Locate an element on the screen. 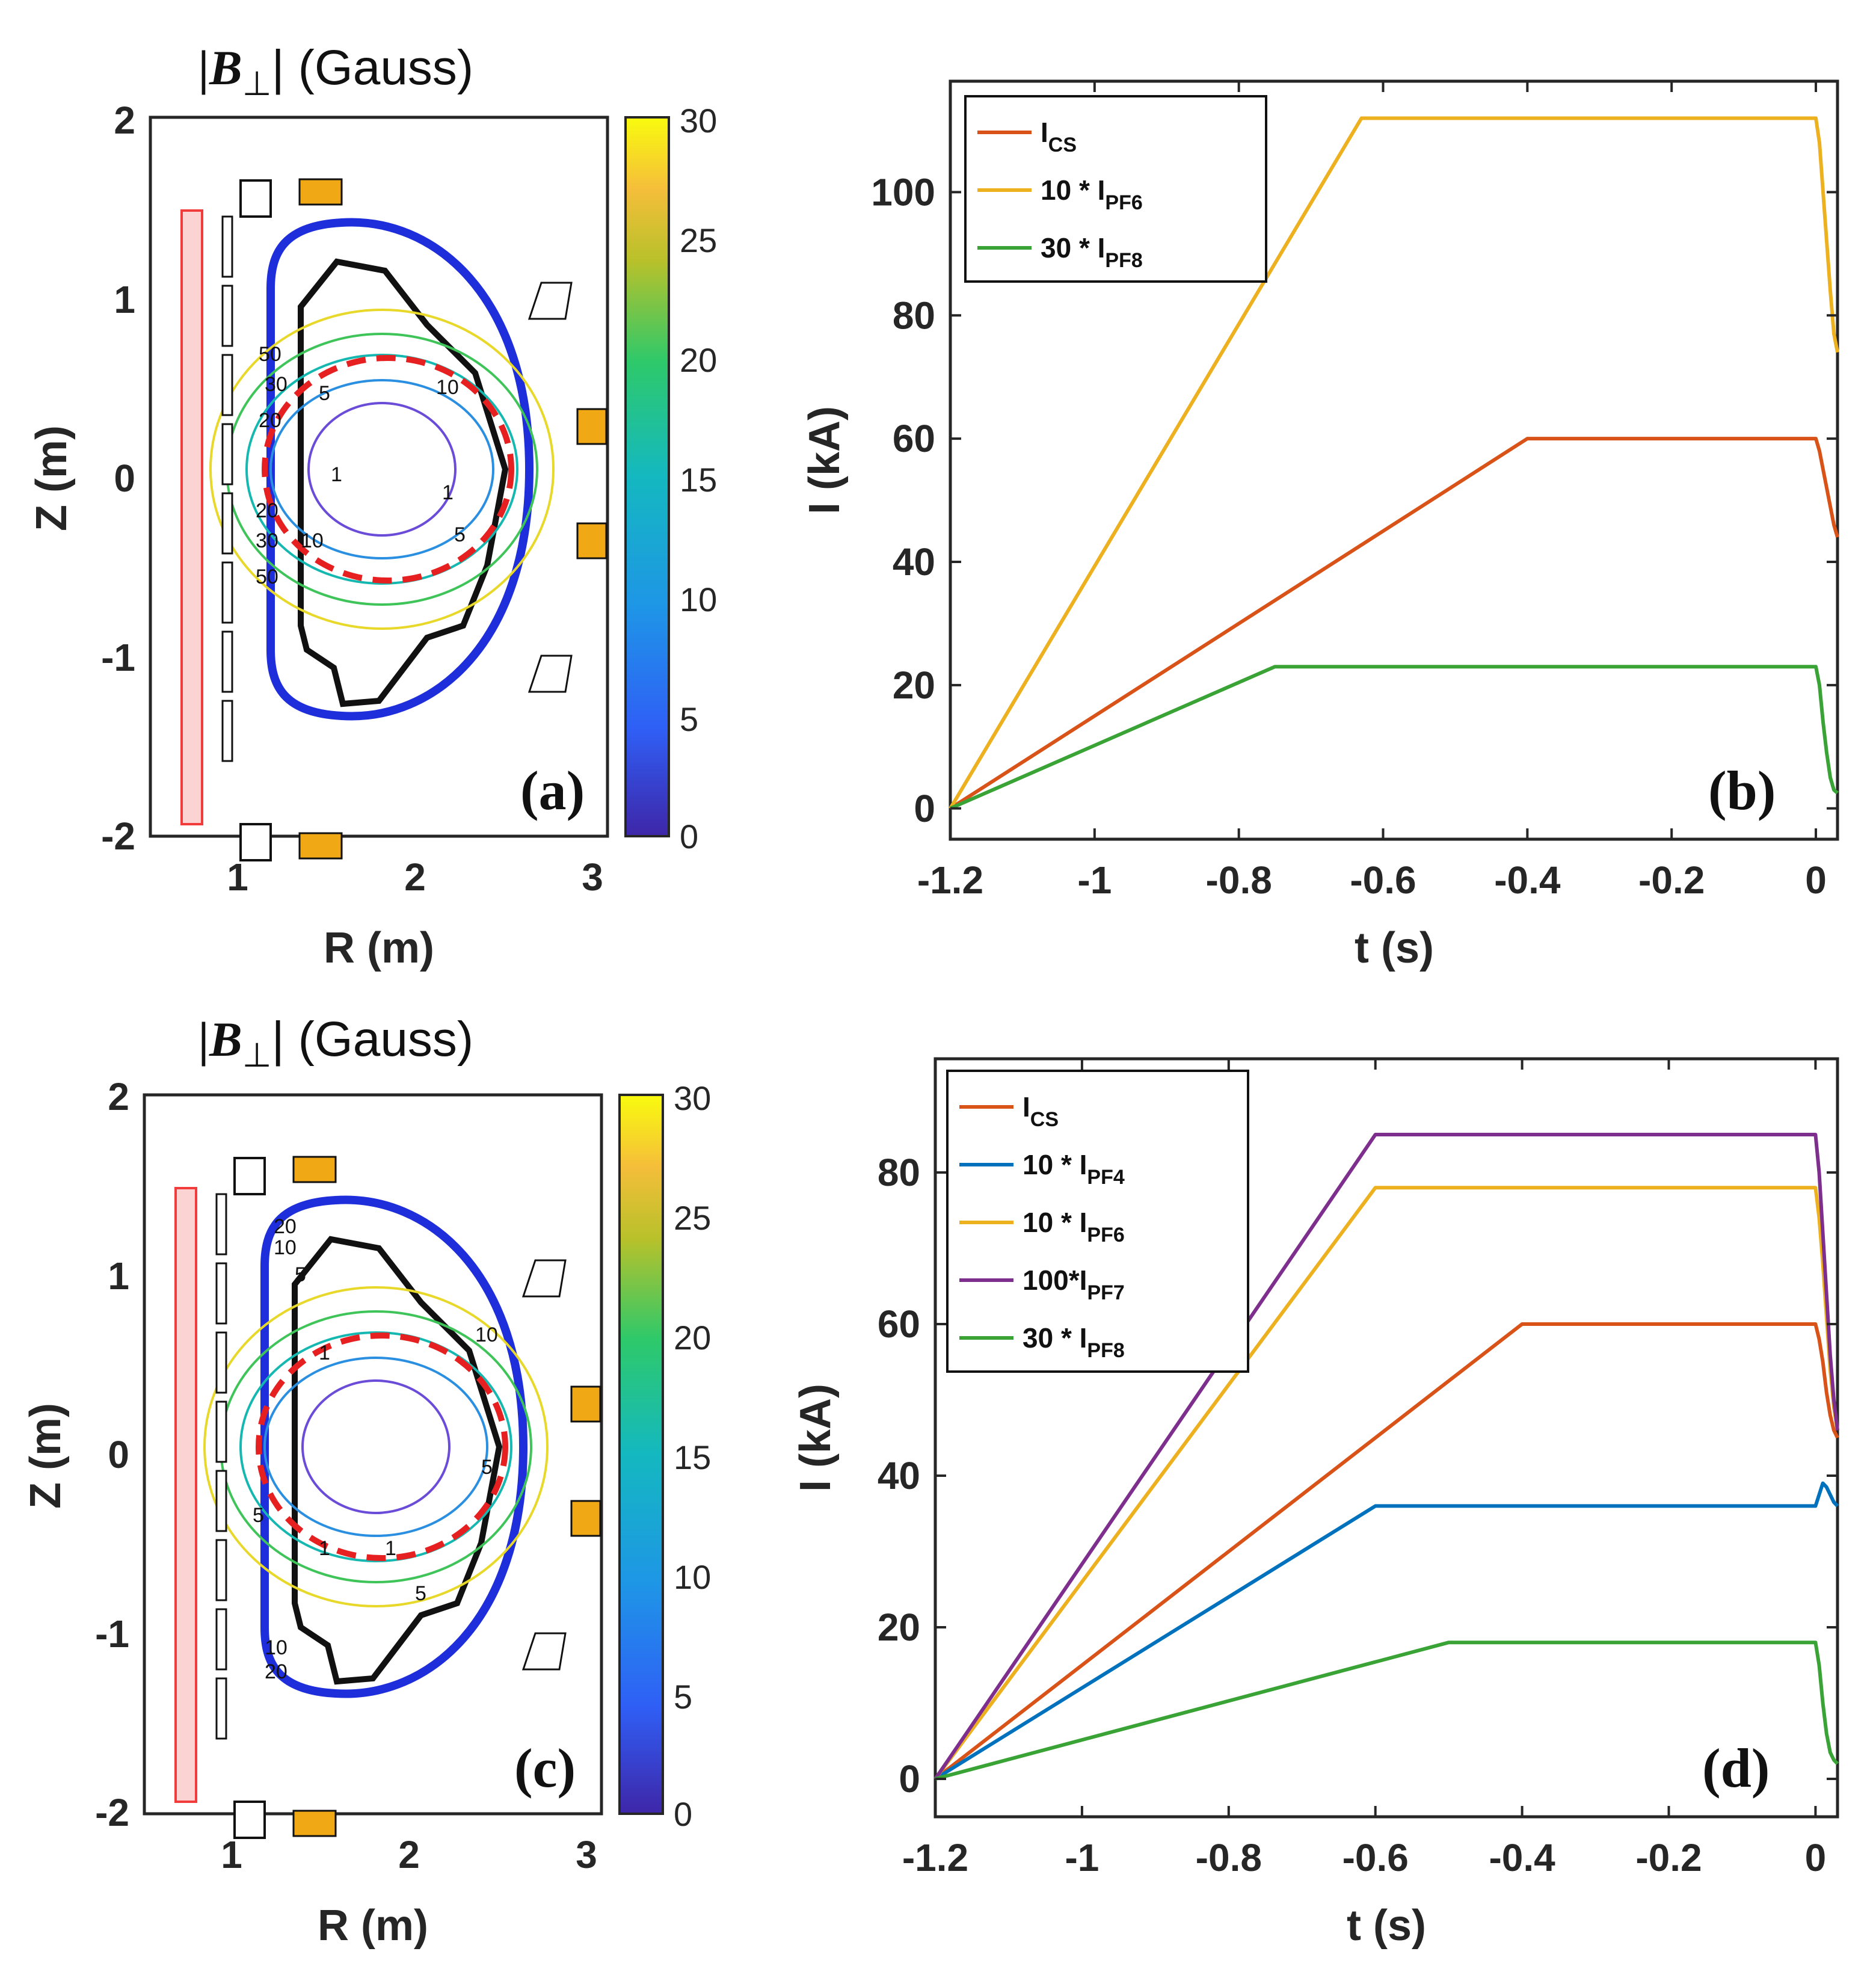 Image resolution: width=1876 pixels, height=1978 pixels. chart-b-ylabel: I (kA) is located at coordinates (825, 460).